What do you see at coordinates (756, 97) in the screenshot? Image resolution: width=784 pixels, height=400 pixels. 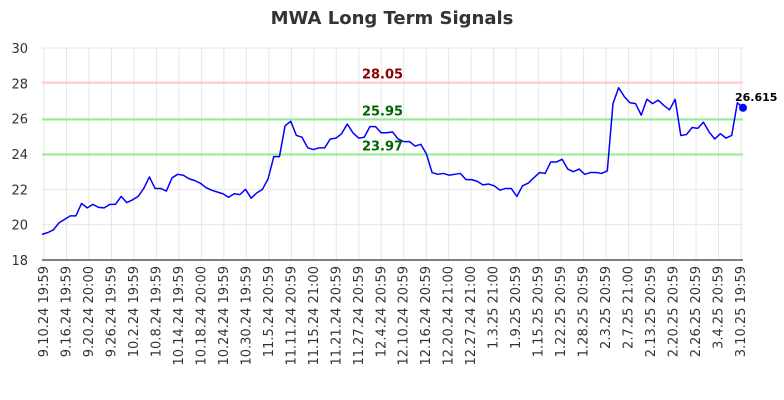 I see `last-value-label: 26.615` at bounding box center [756, 97].